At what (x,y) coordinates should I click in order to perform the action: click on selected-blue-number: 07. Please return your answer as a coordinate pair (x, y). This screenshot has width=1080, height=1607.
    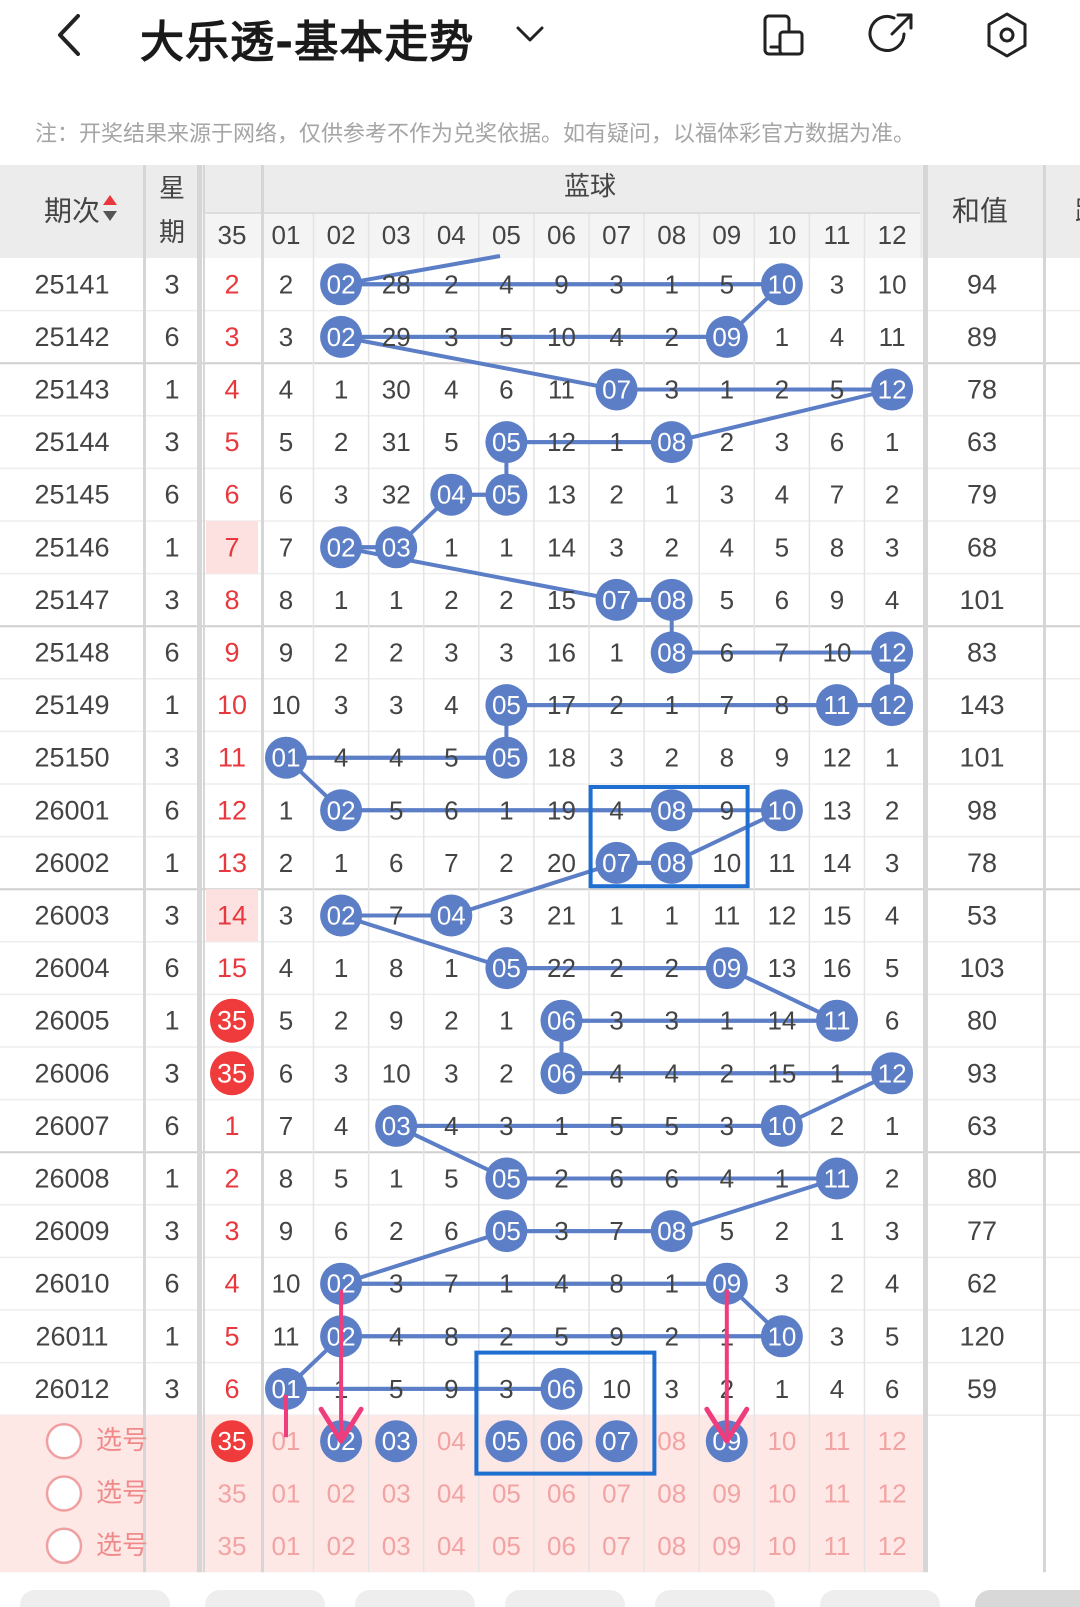
    Looking at the image, I should click on (616, 1441).